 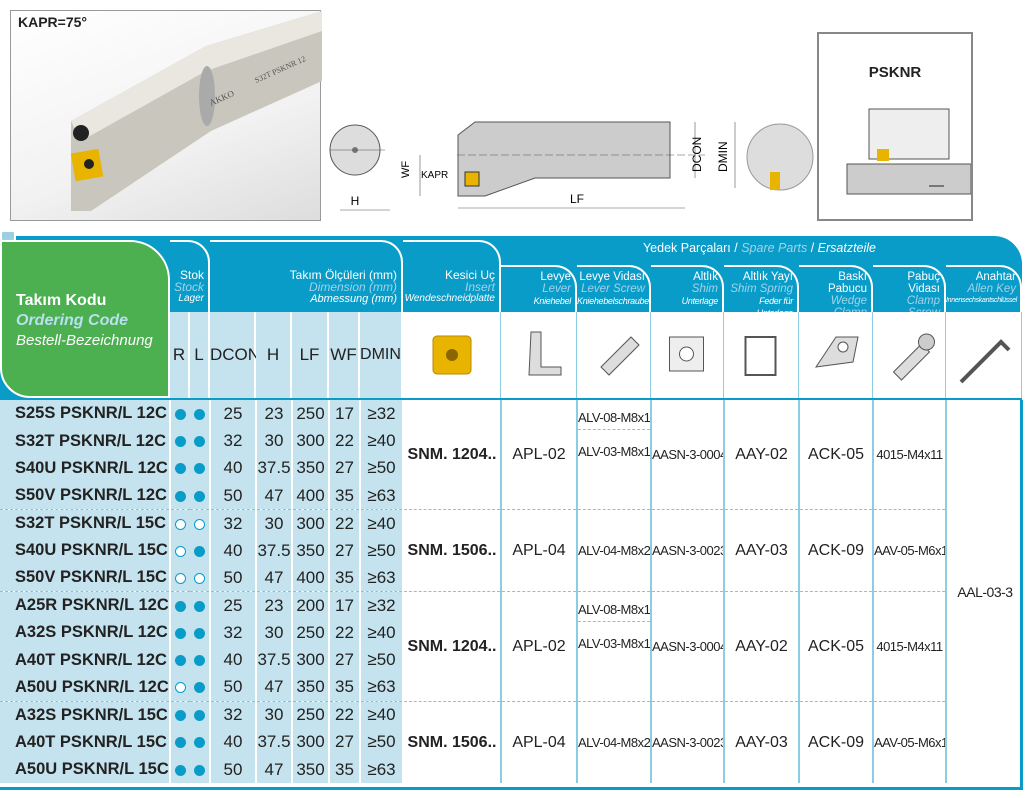 I want to click on table-row: A50U PSKNR/L 12C 50 47 350 35 ≥63, so click(x=511, y=687).